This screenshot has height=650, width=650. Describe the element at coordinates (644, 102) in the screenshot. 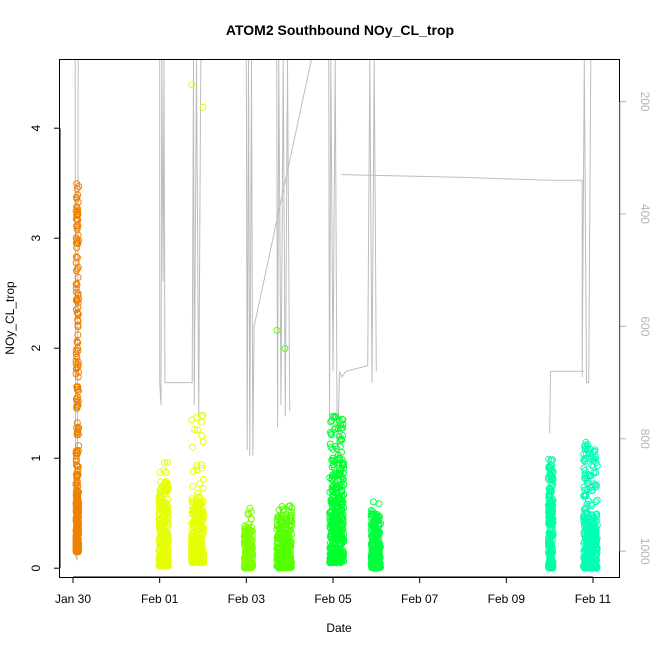

I see `right-y-tick-label: 200` at that location.